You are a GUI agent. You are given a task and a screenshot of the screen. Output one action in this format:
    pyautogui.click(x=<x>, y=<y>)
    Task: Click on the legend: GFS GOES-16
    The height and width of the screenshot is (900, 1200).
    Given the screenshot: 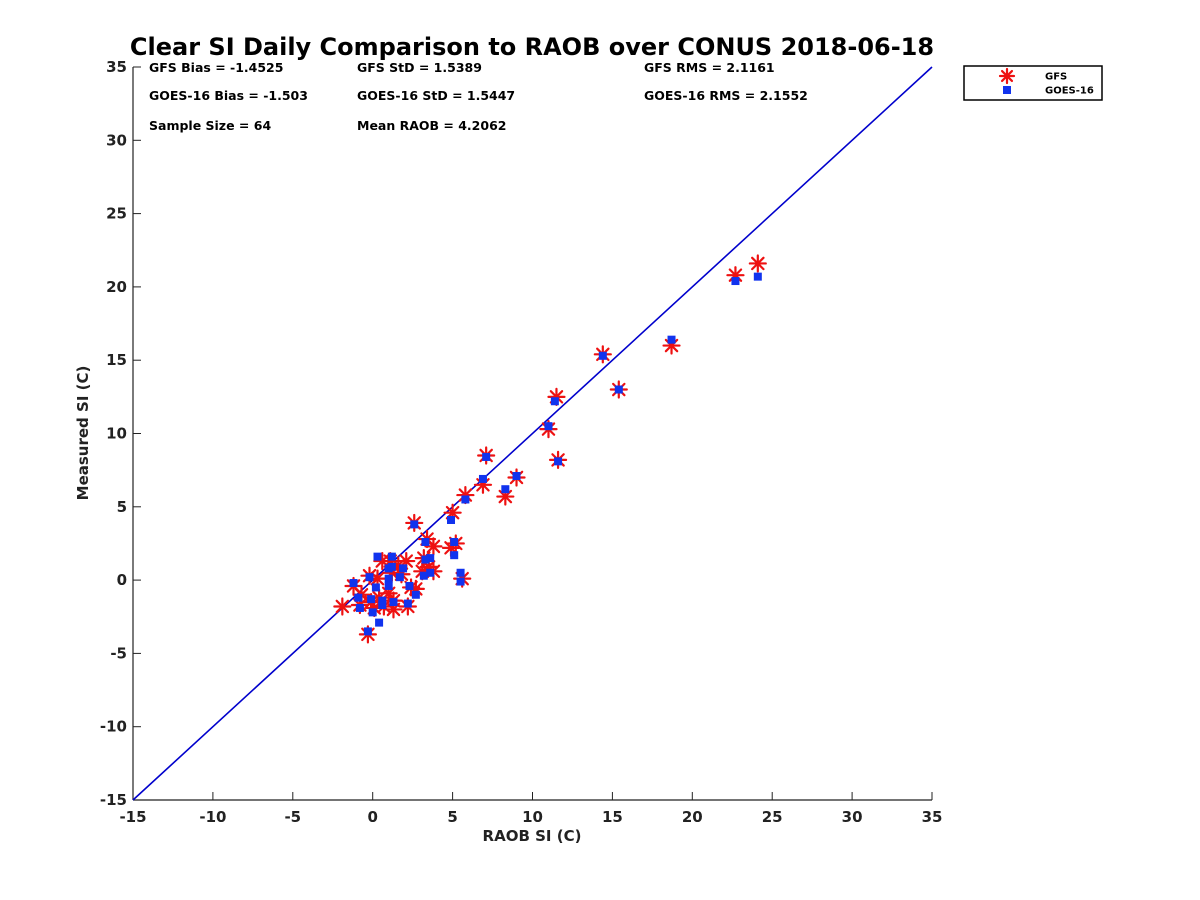 What is the action you would take?
    pyautogui.click(x=1033, y=83)
    